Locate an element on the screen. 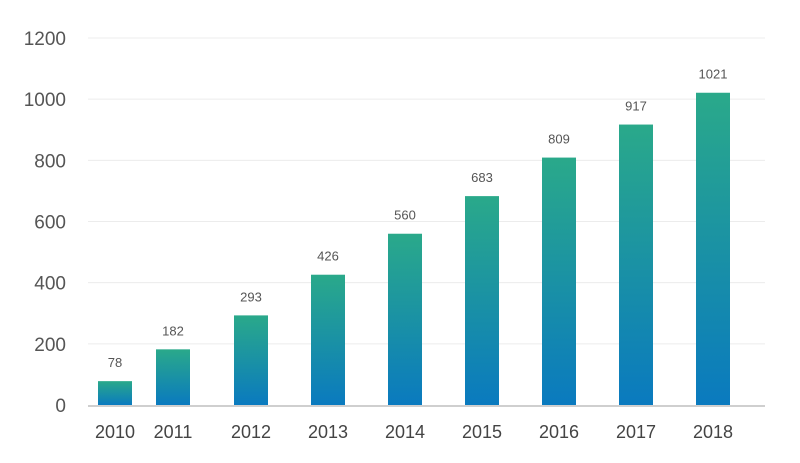 The image size is (800, 463). y-tick-label: 1000 is located at coordinates (45, 100).